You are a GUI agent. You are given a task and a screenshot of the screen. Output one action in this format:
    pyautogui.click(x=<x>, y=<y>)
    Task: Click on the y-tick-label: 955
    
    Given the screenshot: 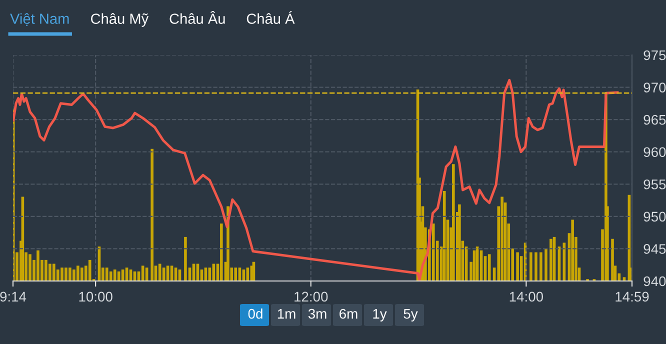 What is the action you would take?
    pyautogui.click(x=655, y=184)
    